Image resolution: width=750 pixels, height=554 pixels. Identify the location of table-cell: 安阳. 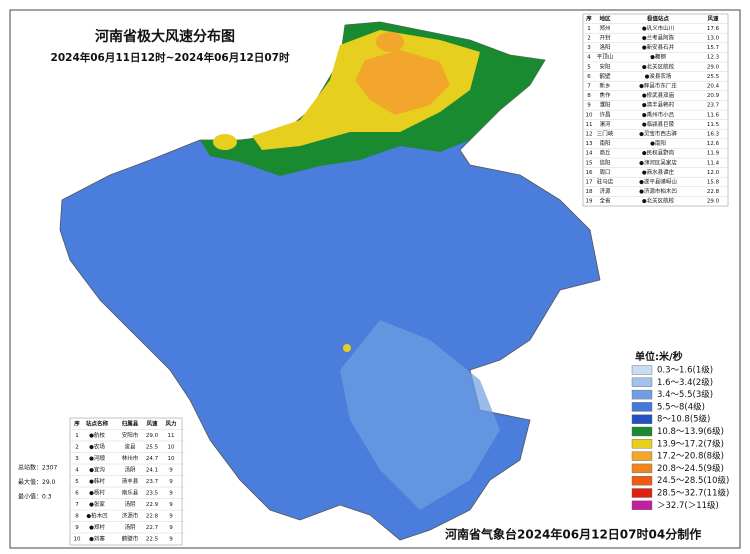
(604, 66).